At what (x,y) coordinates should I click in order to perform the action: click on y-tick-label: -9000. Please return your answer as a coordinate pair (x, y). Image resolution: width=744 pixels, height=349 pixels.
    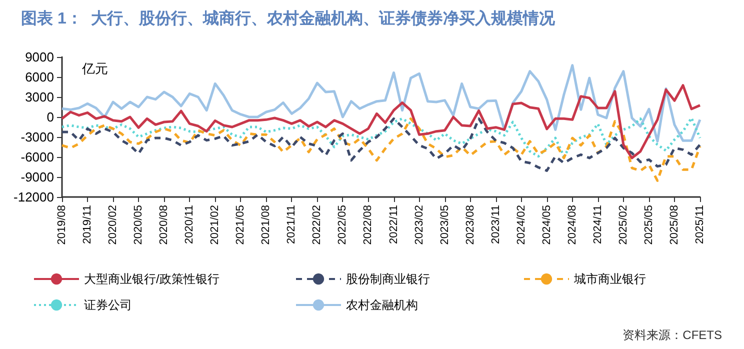
    Looking at the image, I should click on (37, 177).